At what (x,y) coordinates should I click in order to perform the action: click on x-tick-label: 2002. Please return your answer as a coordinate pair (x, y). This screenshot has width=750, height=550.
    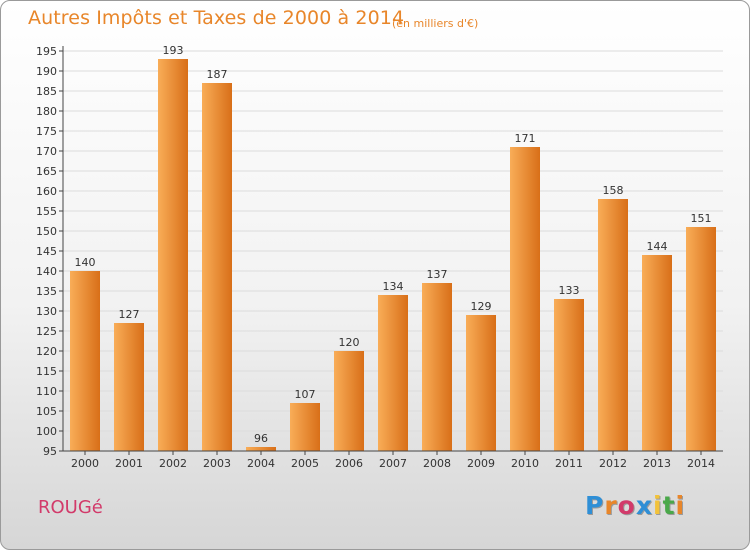
    Looking at the image, I should click on (173, 463).